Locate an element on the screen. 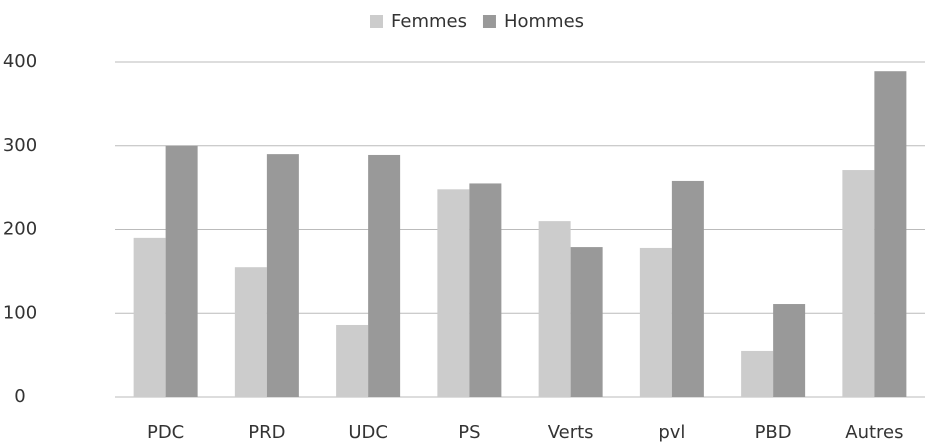 This screenshot has width=933, height=447. legend-label: Hommes is located at coordinates (544, 21).